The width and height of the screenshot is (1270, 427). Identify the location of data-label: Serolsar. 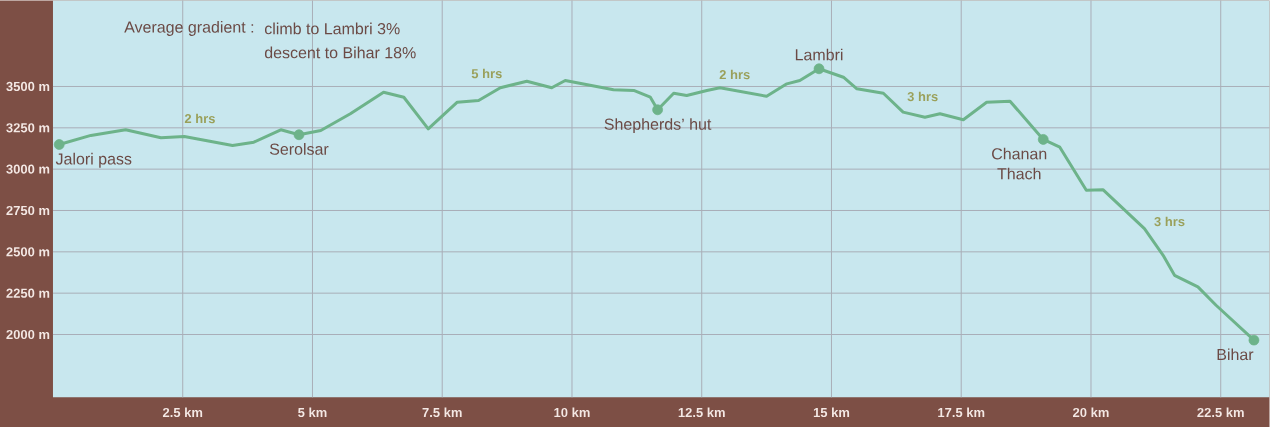
(299, 148).